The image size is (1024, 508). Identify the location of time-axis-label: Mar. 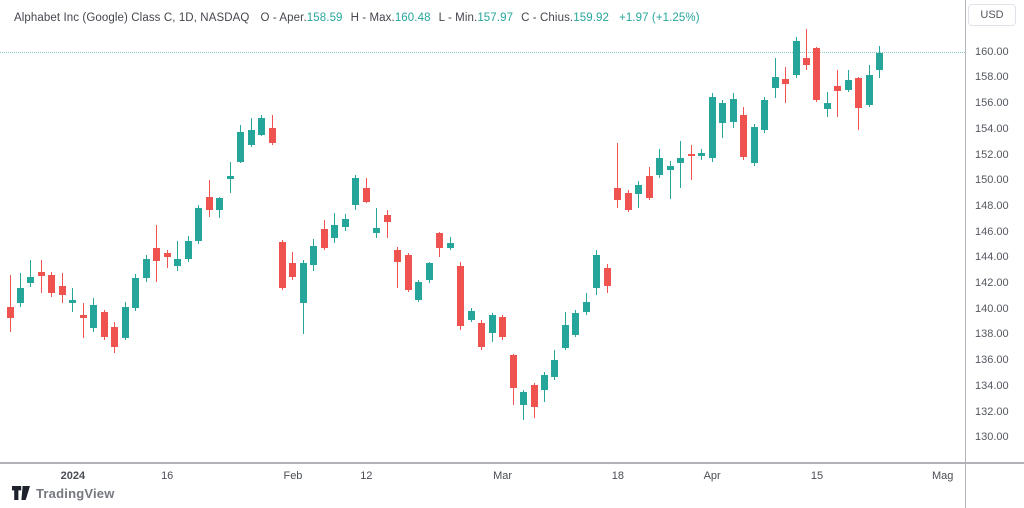
(503, 476).